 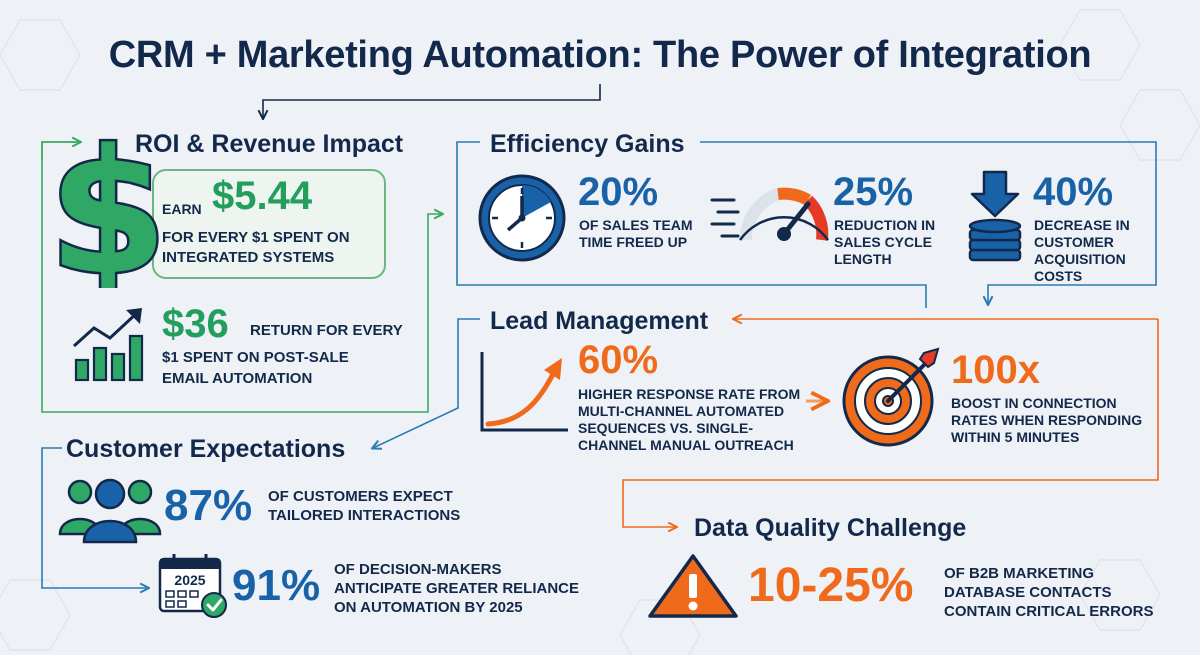 What do you see at coordinates (770, 214) in the screenshot?
I see `speedometer-icon` at bounding box center [770, 214].